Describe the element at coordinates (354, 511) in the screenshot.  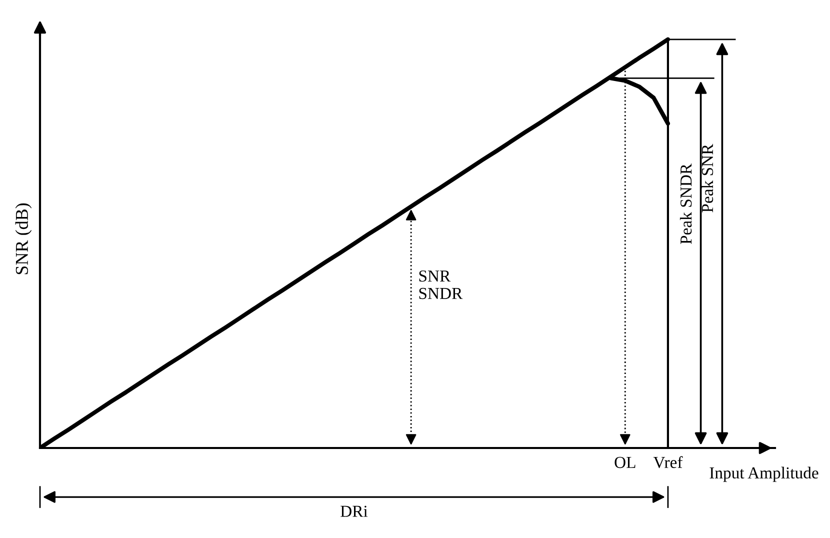
I see `text: DRi` at that location.